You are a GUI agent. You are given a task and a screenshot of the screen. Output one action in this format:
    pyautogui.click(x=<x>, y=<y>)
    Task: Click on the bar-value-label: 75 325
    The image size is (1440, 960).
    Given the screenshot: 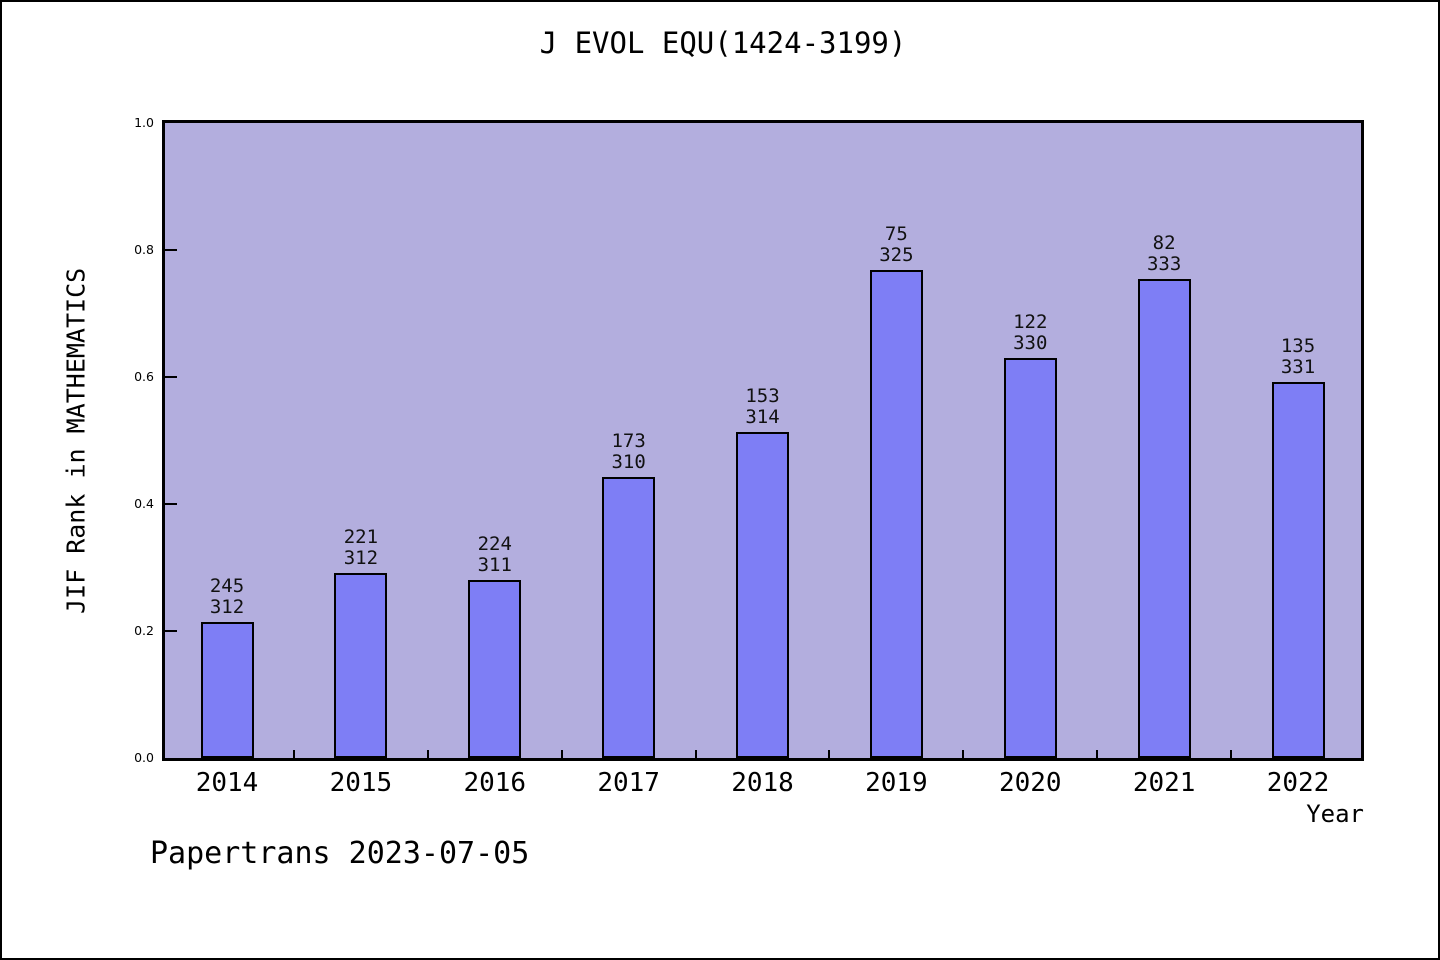 What is the action you would take?
    pyautogui.click(x=896, y=244)
    